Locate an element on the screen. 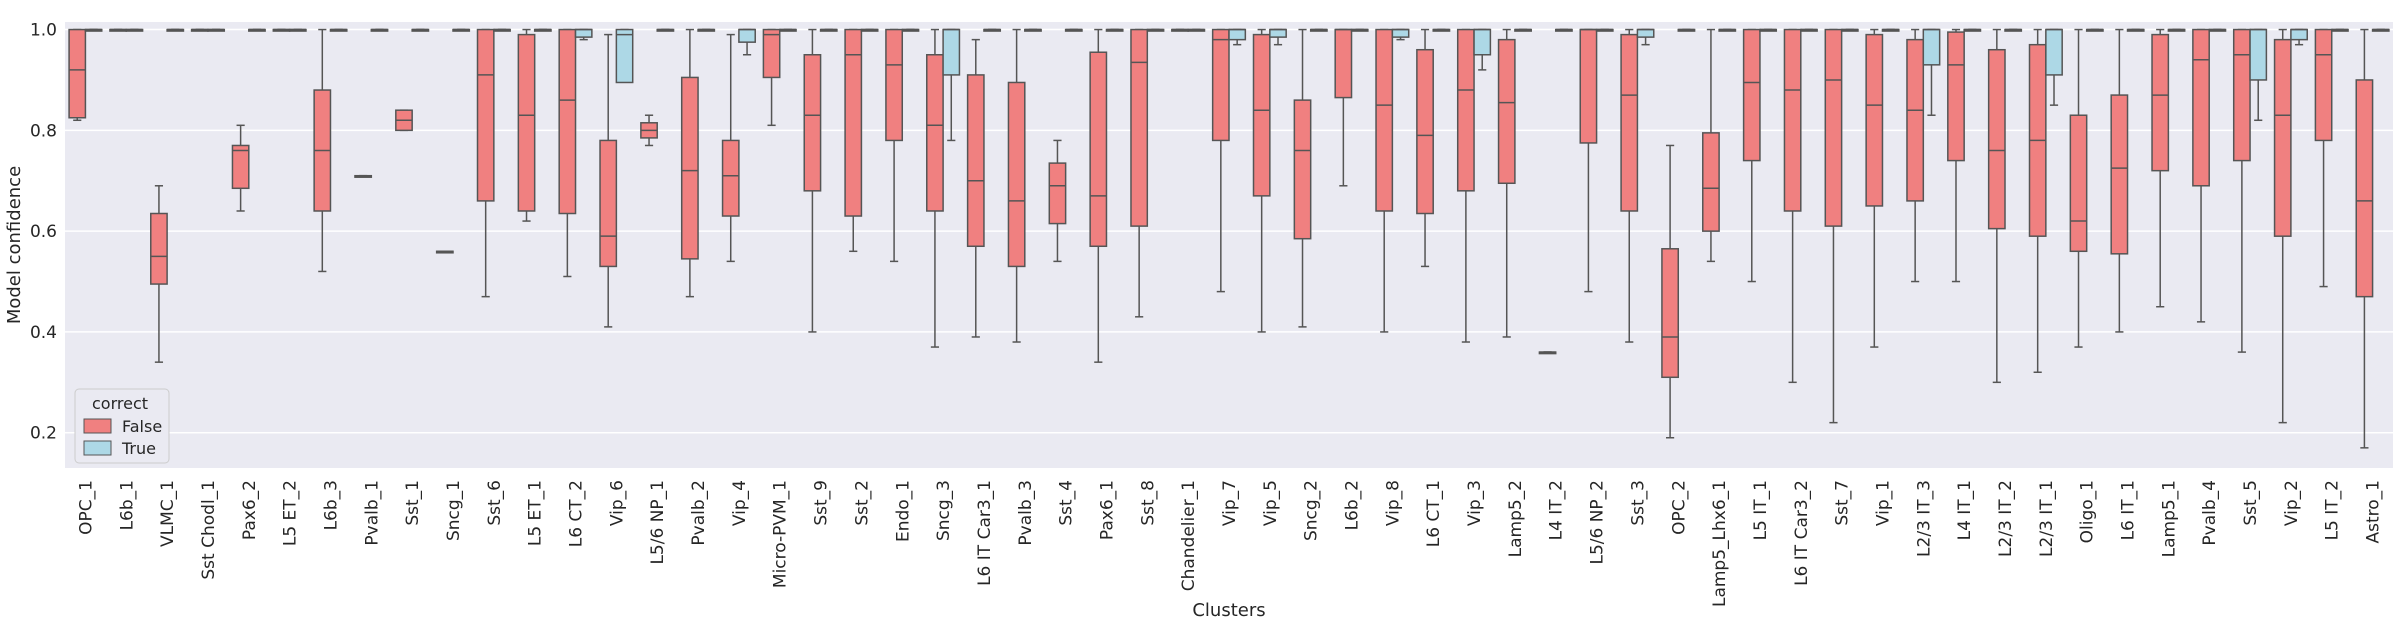 The width and height of the screenshot is (2403, 629). x-tick-label: Vip_2 is located at coordinates (2292, 503).